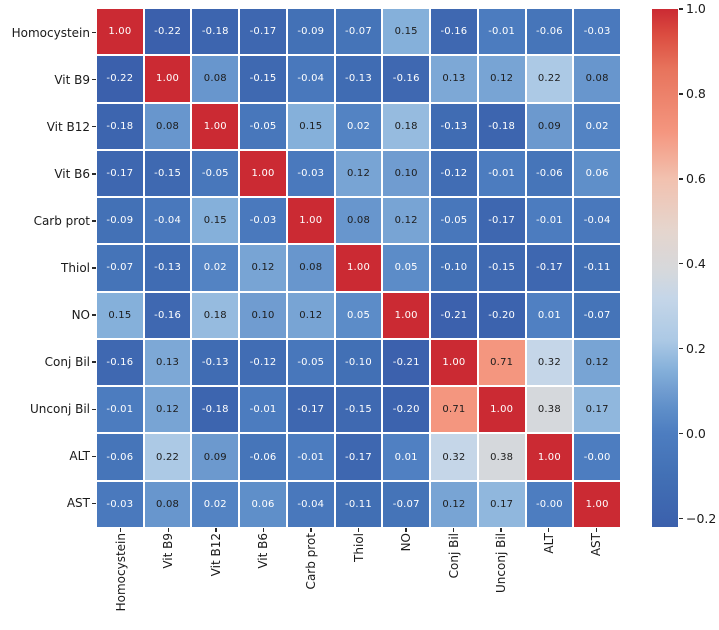  I want to click on heatmap-cell: -0.22, so click(167, 32).